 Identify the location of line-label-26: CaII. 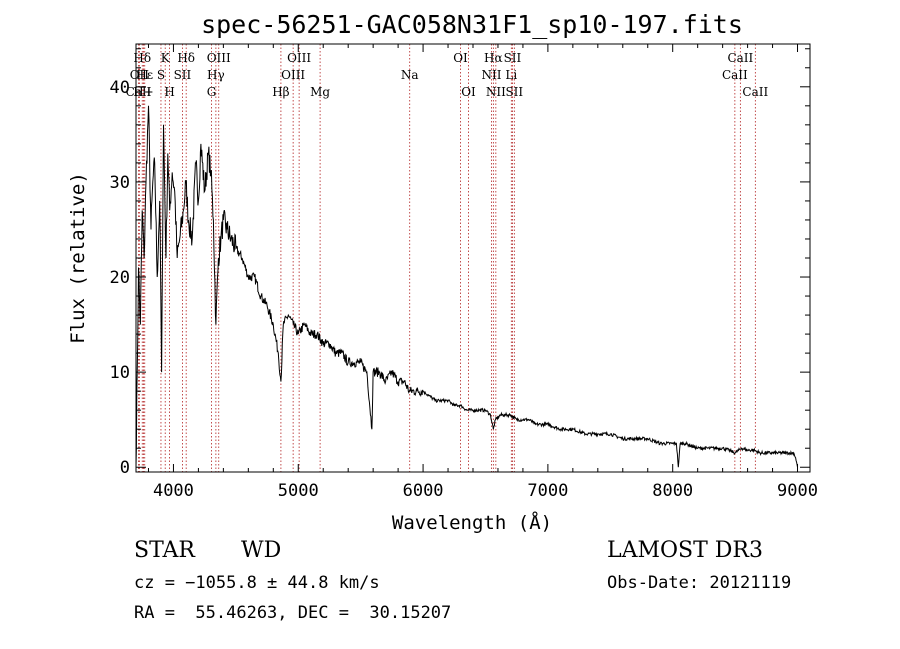
(740, 58).